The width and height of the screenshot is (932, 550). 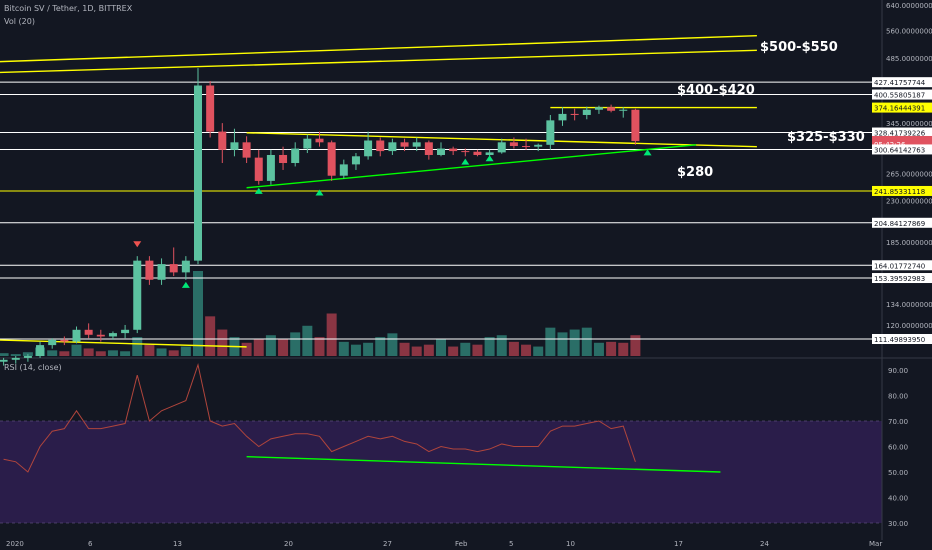 I want to click on price-tick-label: 120.00000000, so click(x=909, y=326).